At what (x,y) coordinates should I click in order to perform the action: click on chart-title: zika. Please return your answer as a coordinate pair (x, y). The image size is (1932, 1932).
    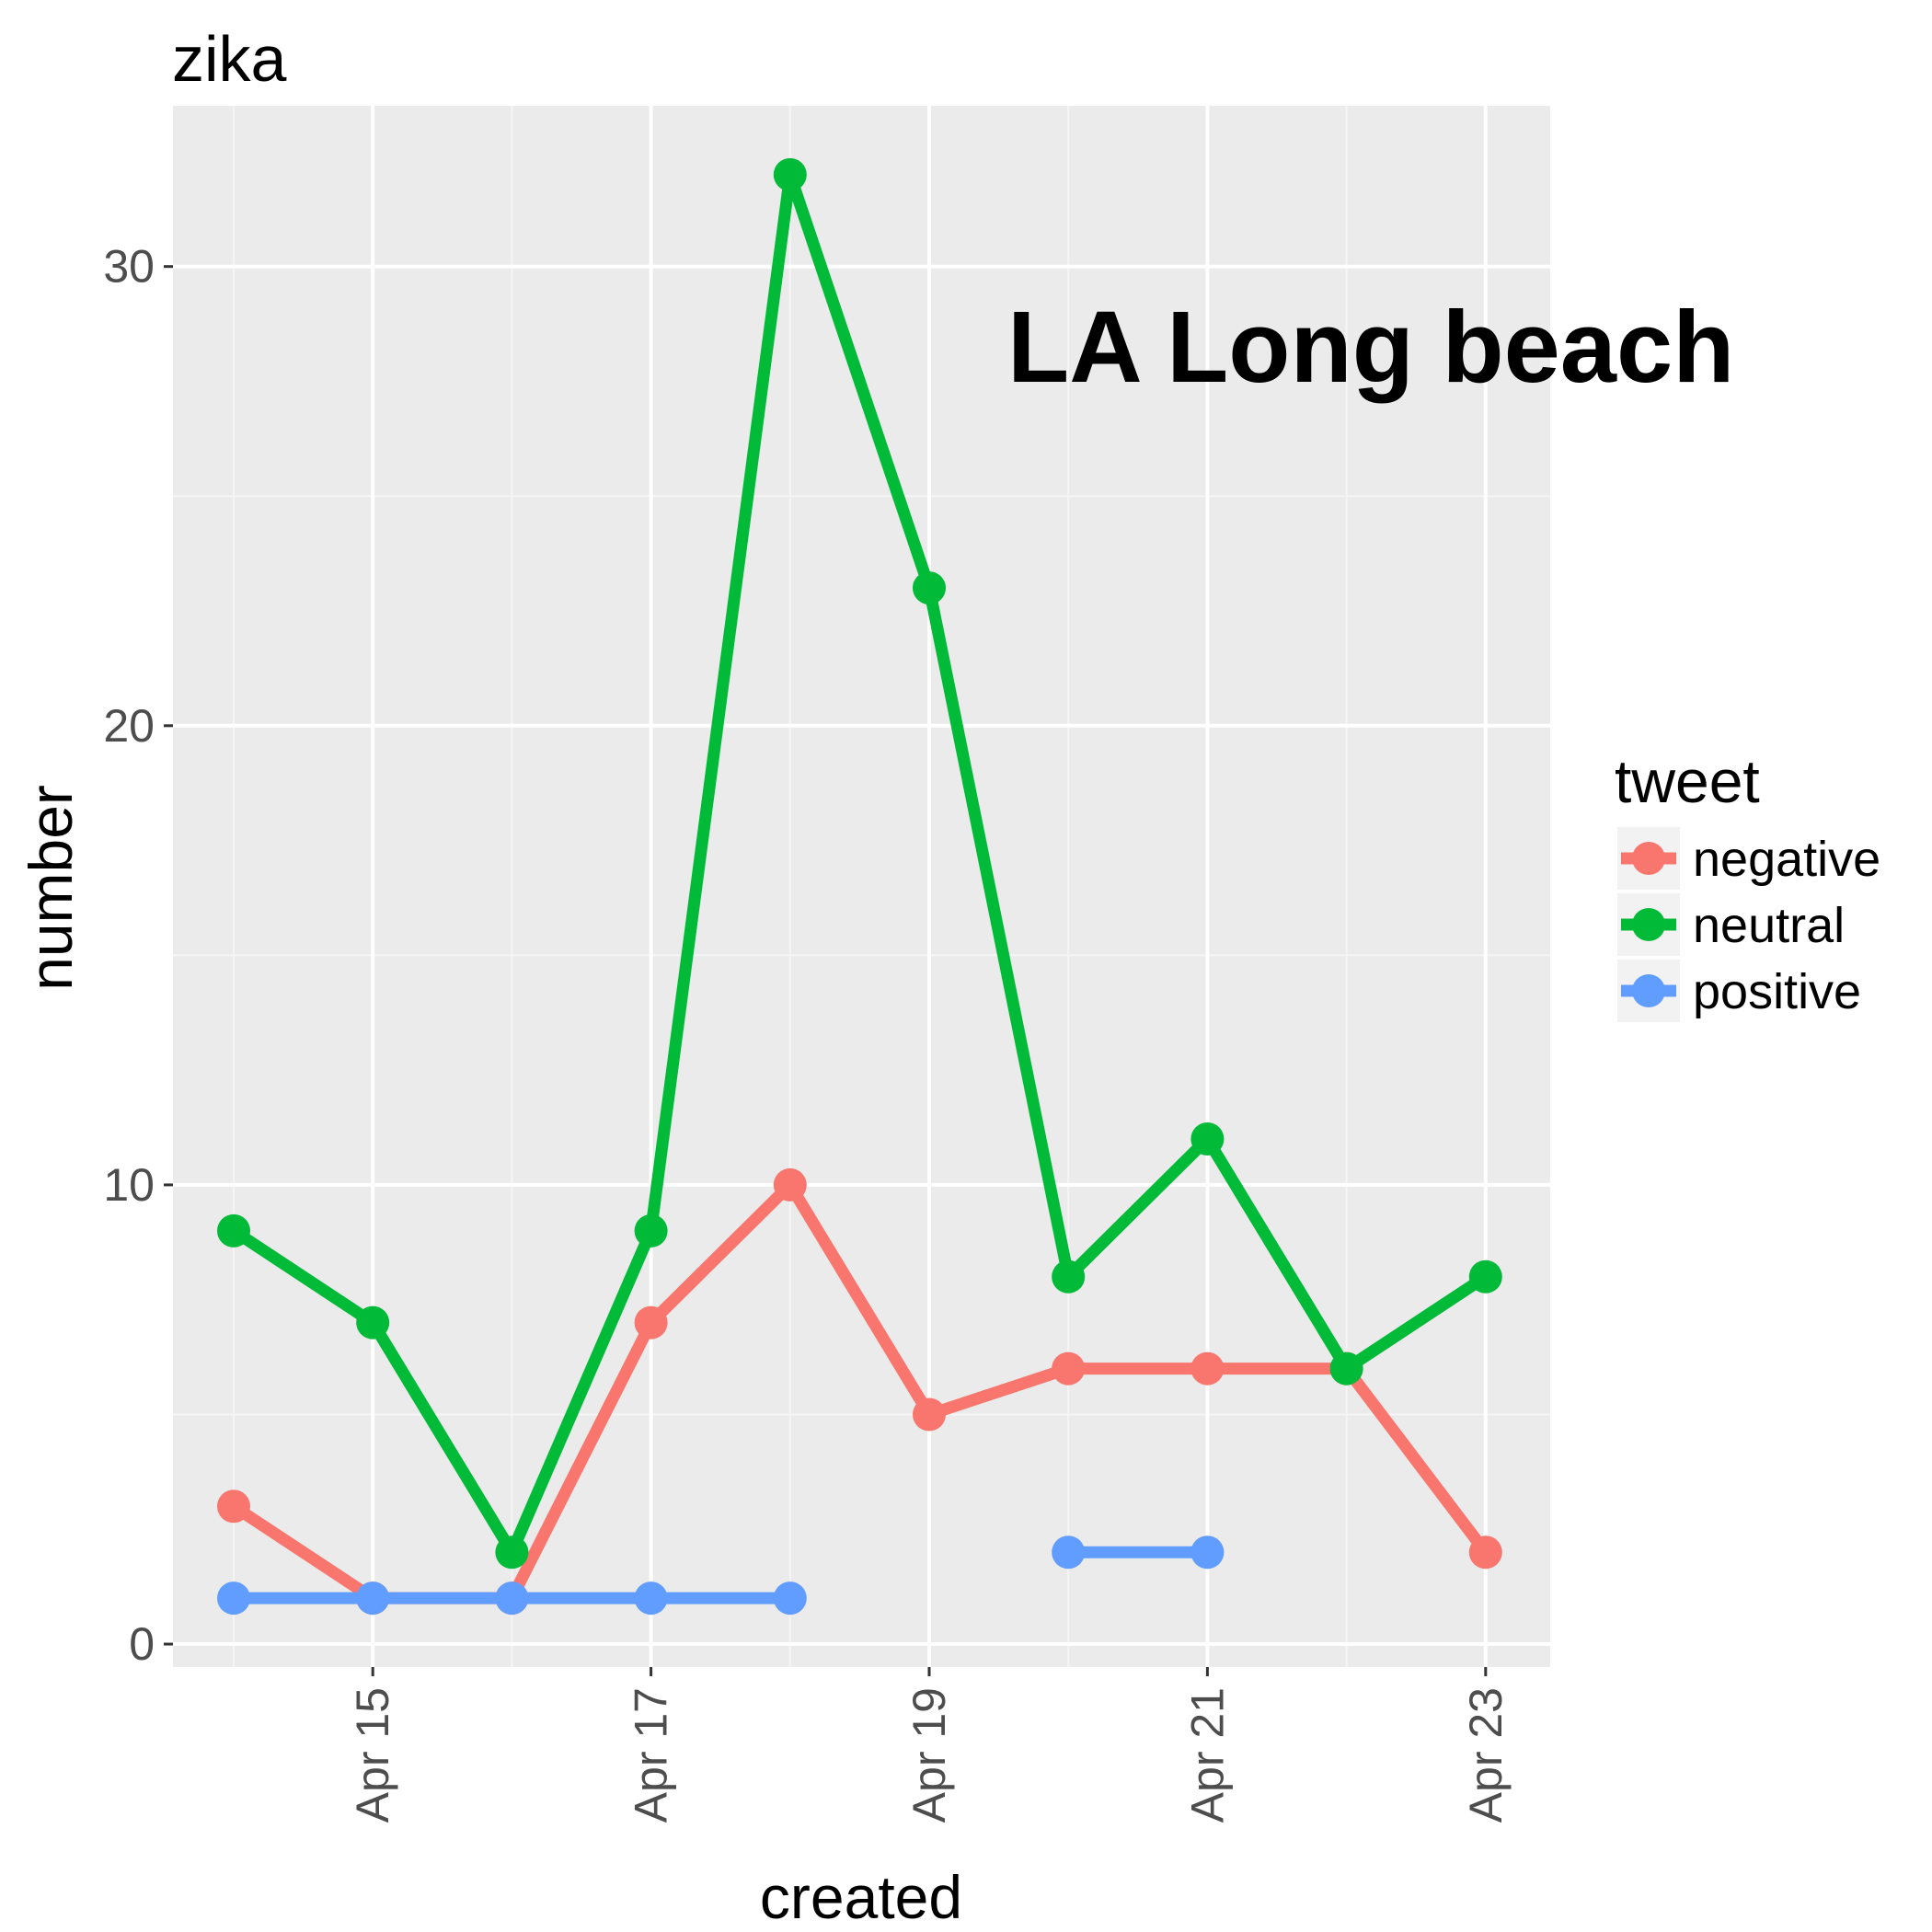
    Looking at the image, I should click on (229, 59).